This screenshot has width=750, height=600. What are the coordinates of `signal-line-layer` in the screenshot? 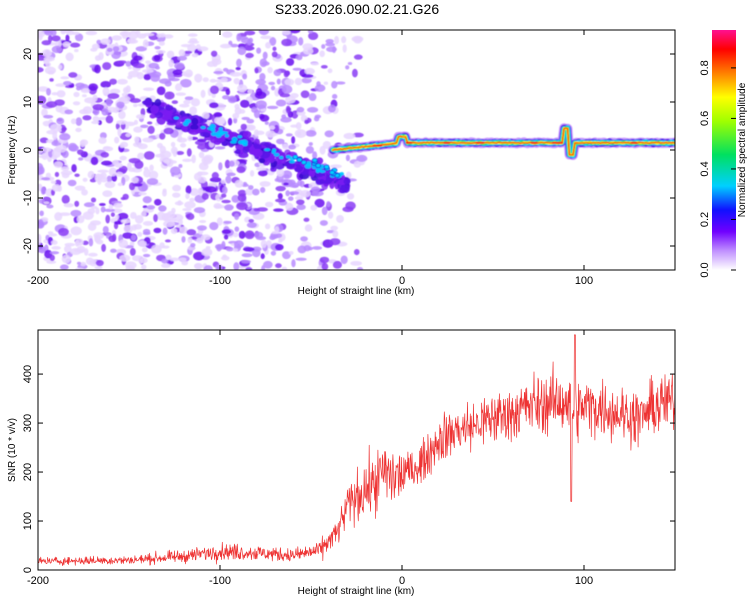 It's located at (503, 141).